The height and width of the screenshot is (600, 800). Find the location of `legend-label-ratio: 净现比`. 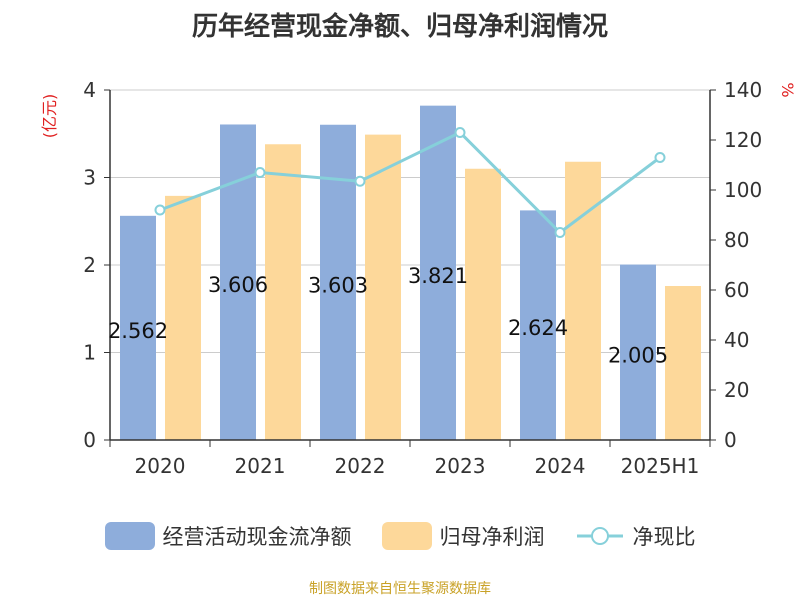

legend-label-ratio: 净现比 is located at coordinates (664, 537).